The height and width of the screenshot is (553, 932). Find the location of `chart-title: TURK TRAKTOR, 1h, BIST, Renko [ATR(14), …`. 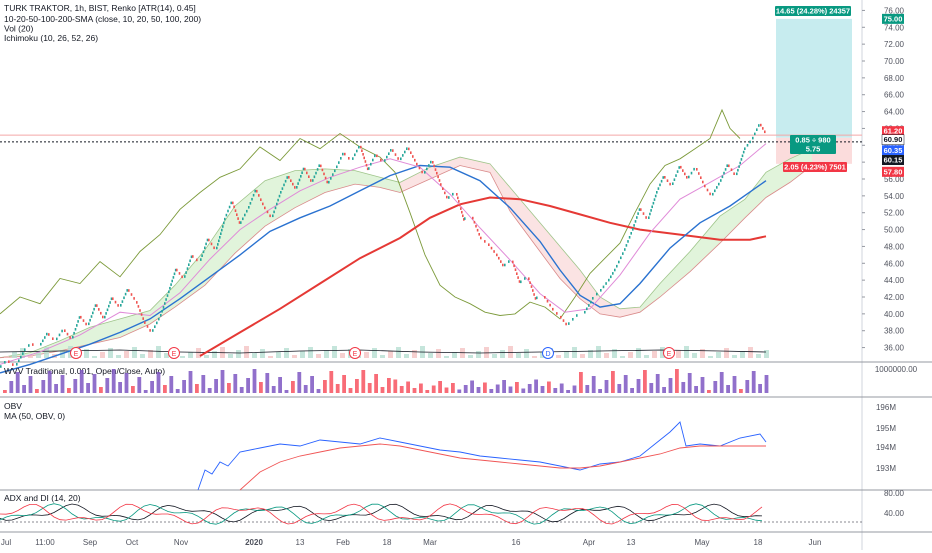

chart-title: TURK TRAKTOR, 1h, BIST, Renko [ATR(14), … is located at coordinates (100, 8).